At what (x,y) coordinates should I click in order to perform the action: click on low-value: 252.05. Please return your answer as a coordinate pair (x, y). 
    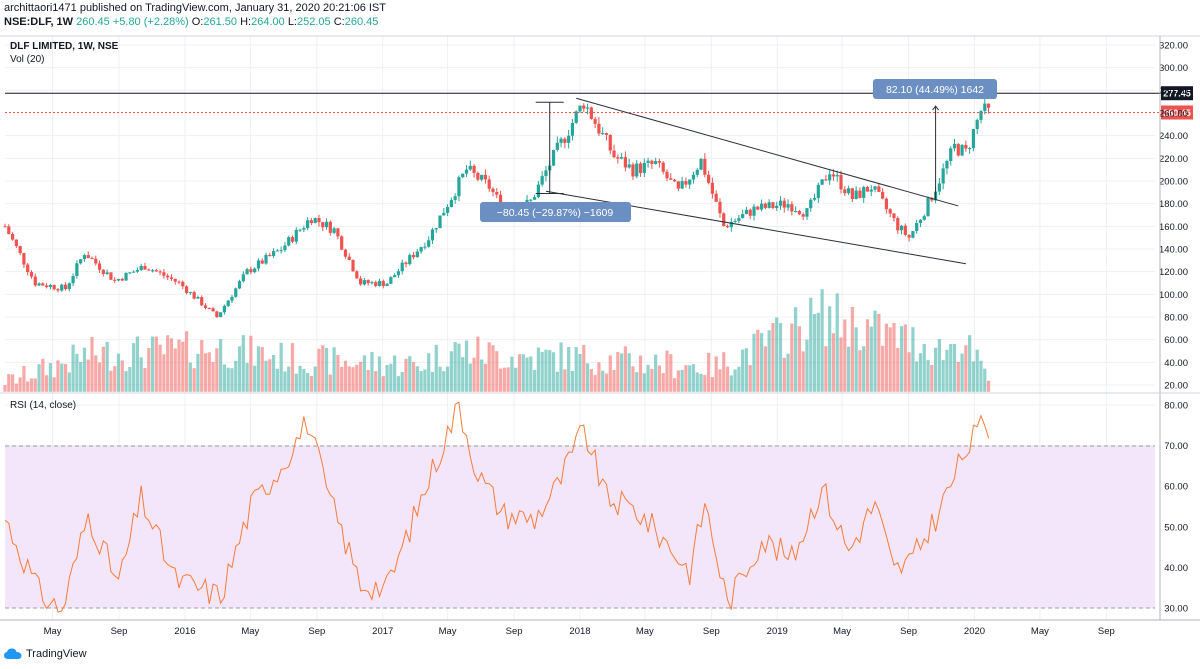
    Looking at the image, I should click on (314, 22).